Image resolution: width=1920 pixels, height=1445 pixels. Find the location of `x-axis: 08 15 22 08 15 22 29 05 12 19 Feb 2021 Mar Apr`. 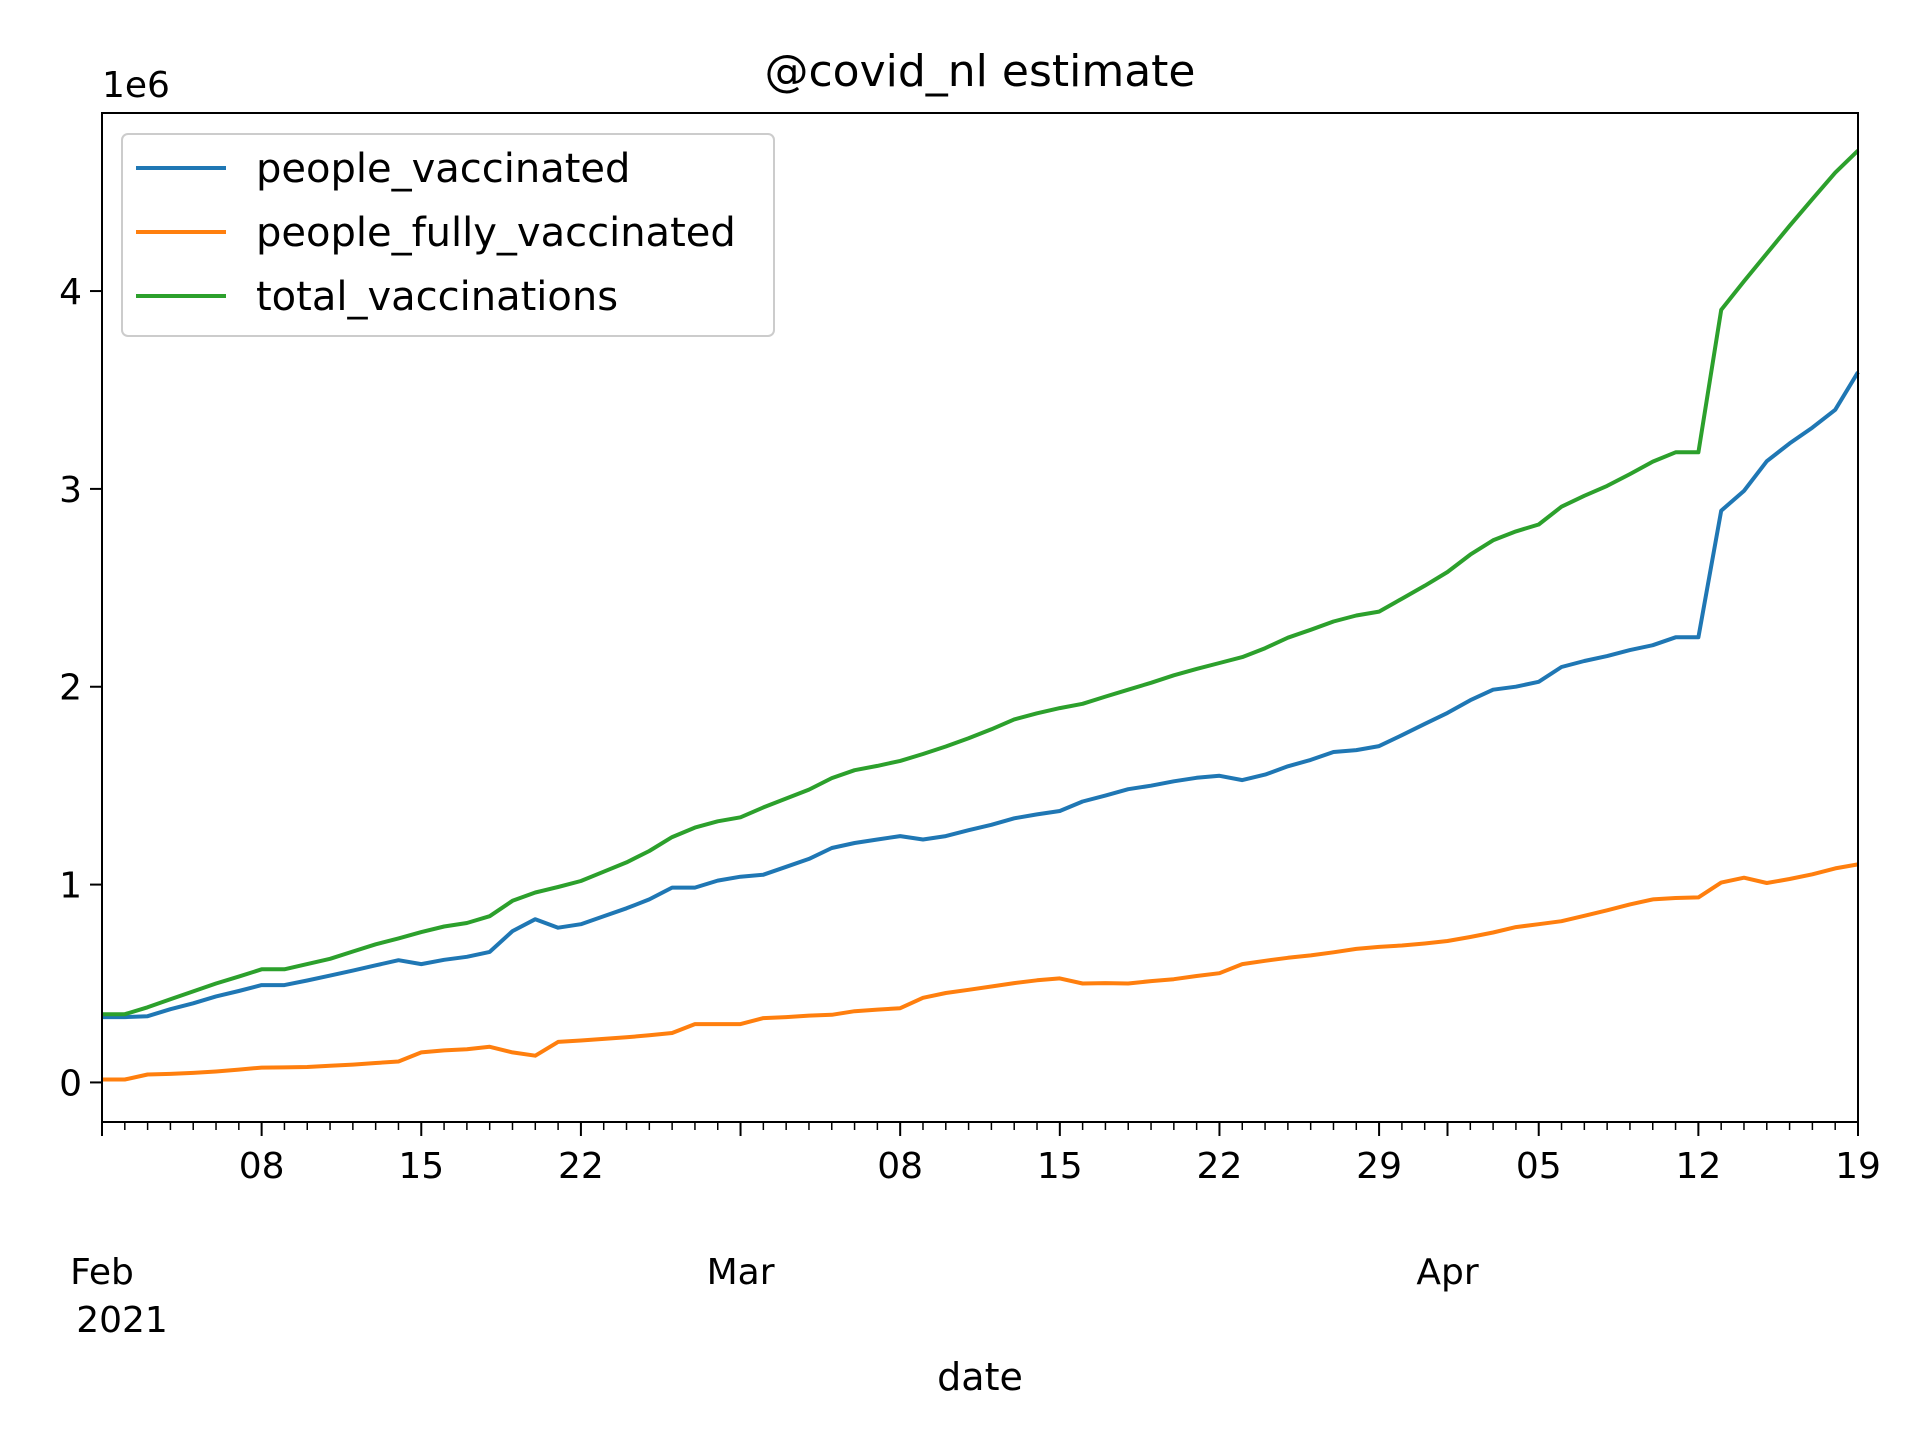

x-axis: 08 15 22 08 15 22 29 05 12 19 Feb 2021 Mar Apr is located at coordinates (975, 1231).